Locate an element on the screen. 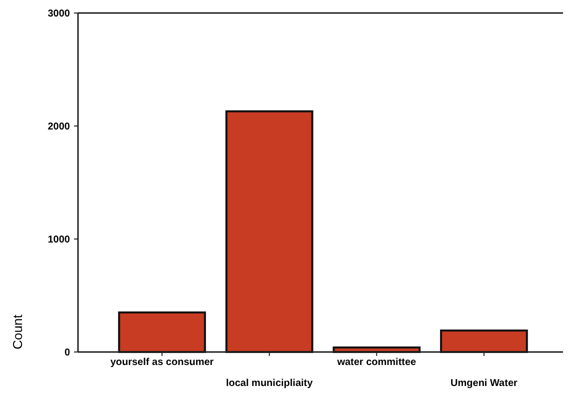 This screenshot has width=567, height=406. y-tick-label: 1000 is located at coordinates (59, 240).